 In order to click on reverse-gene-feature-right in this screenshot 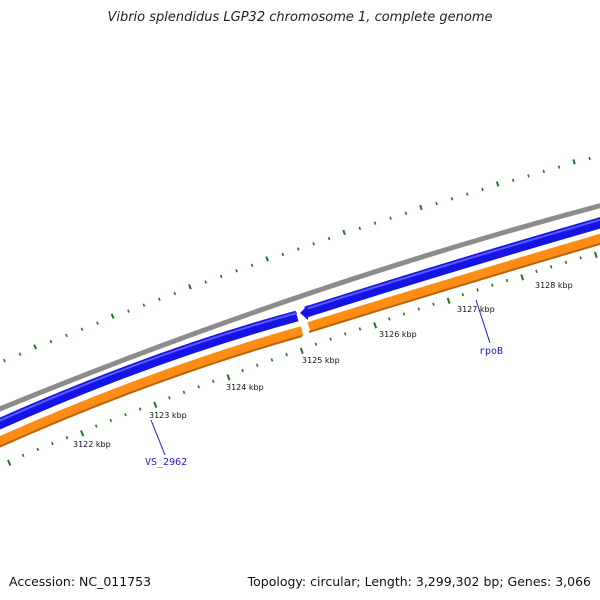, I will do `click(453, 282)`.